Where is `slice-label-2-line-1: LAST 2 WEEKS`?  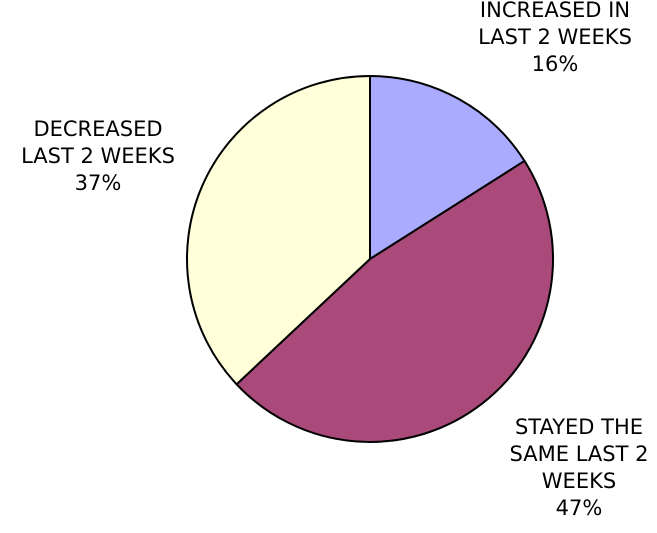
slice-label-2-line-1: LAST 2 WEEKS is located at coordinates (98, 156).